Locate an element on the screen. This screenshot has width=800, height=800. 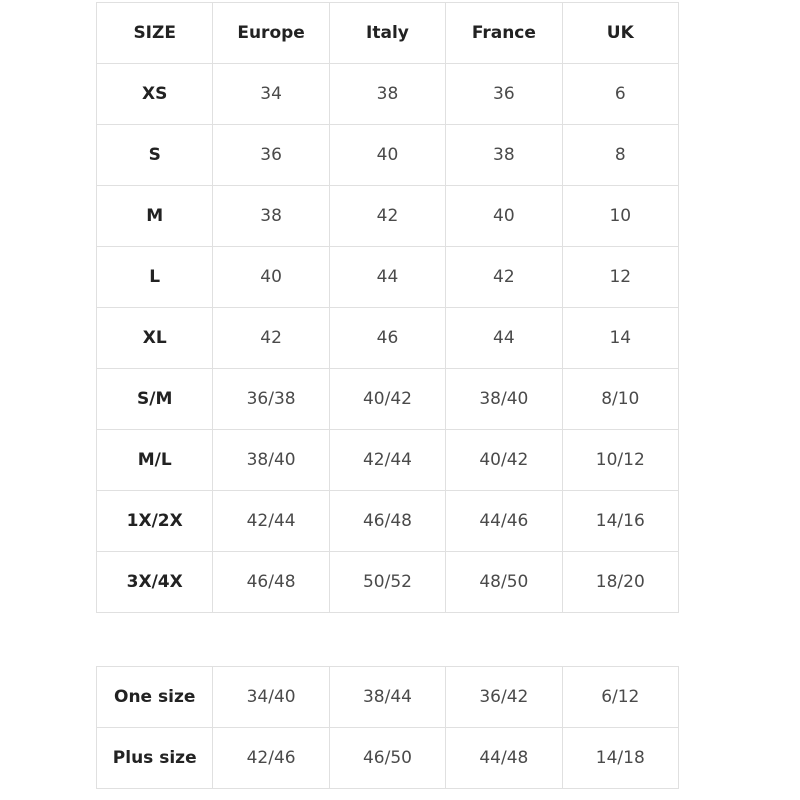
table-row: 1X/2X 42/44 46/48 44/46 14/16 is located at coordinates (387, 521).